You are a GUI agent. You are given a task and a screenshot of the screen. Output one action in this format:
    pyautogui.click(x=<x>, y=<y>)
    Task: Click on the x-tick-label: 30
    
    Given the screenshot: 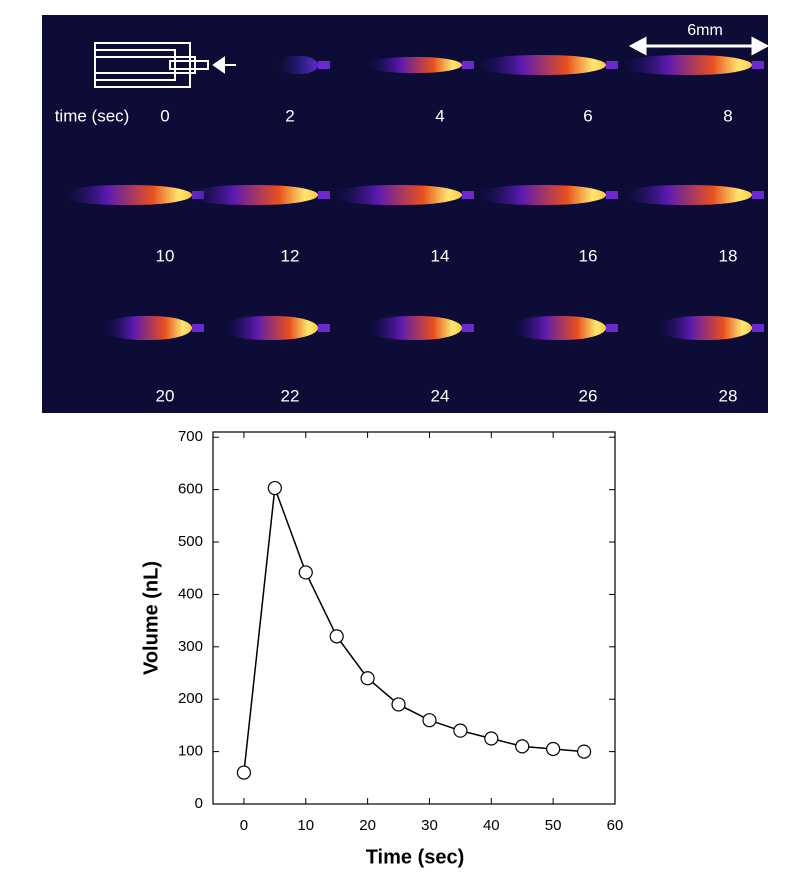 What is the action you would take?
    pyautogui.click(x=429, y=825)
    